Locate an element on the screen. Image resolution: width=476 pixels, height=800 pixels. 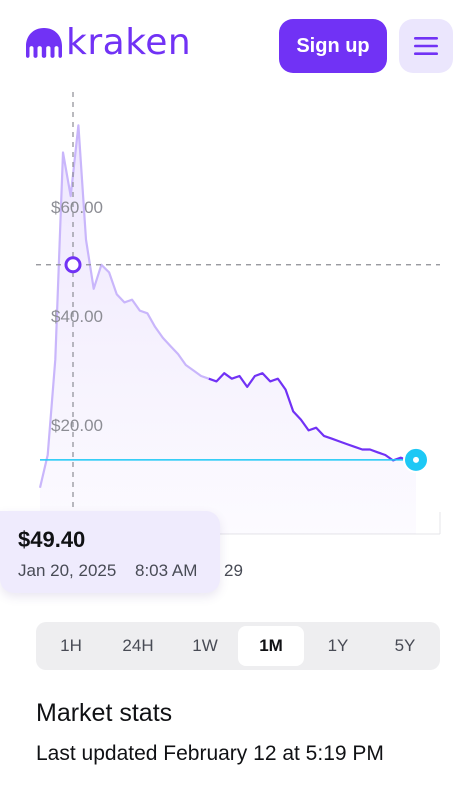
tooltip-price: $49.40 is located at coordinates (52, 539).